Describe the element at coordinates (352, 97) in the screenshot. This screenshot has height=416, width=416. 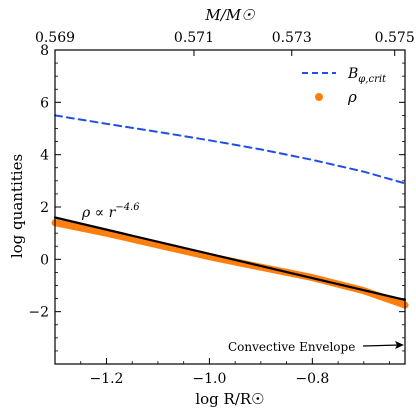
I see `legend-label-rho: ρ` at that location.